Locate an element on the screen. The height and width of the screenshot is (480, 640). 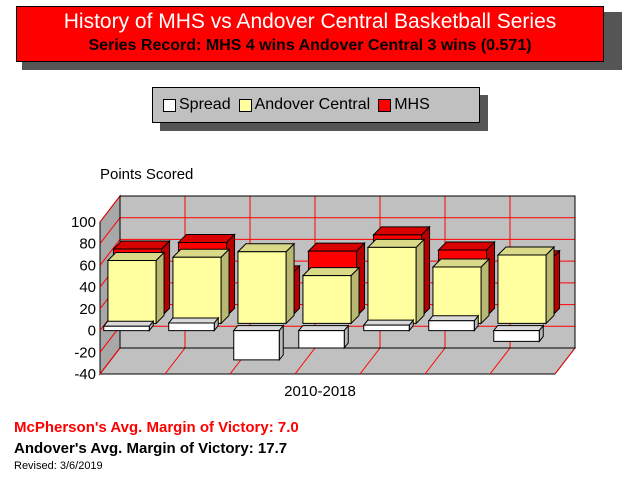
floor is located at coordinates (337, 361).